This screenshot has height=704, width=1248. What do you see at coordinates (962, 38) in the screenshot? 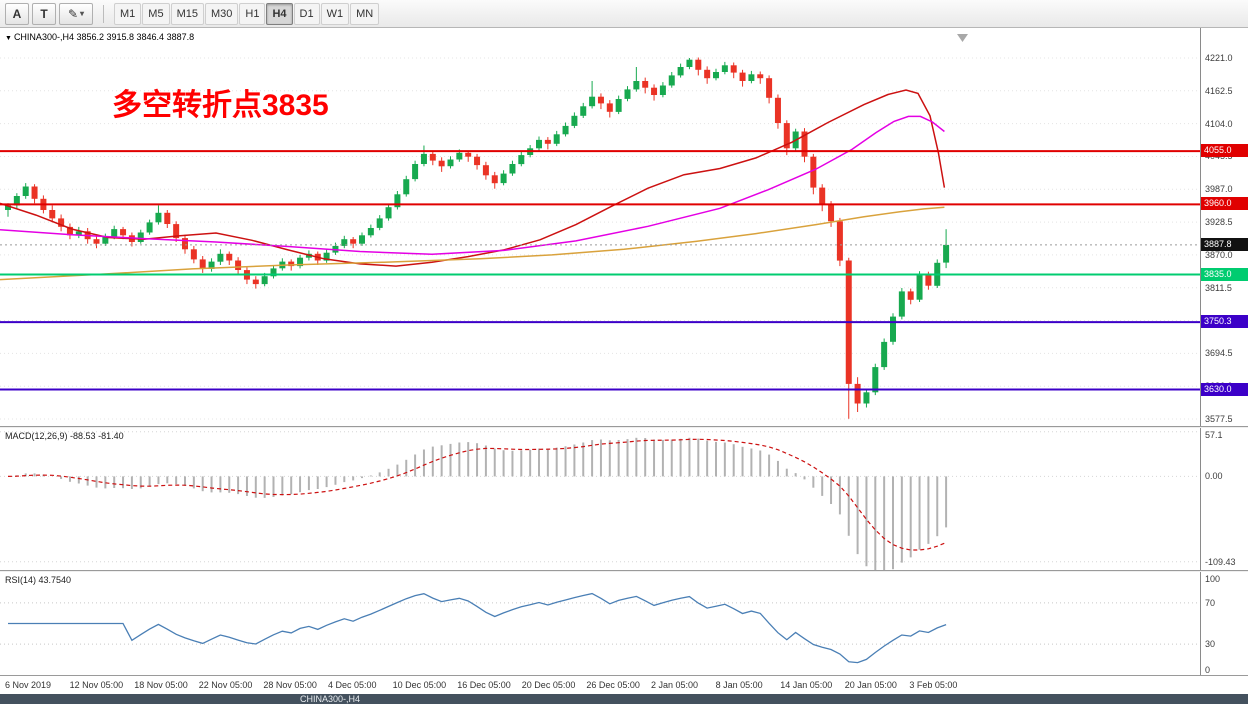
I see `chart-shift-marker` at bounding box center [962, 38].